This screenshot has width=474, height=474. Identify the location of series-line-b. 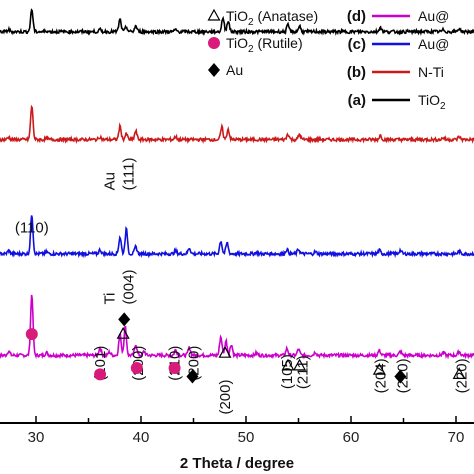
(237, 124).